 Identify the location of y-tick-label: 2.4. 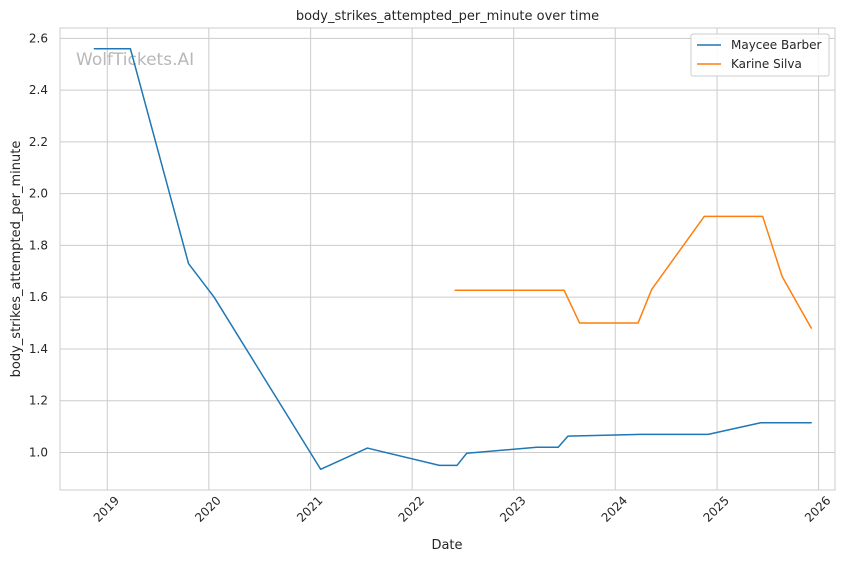
(38, 90).